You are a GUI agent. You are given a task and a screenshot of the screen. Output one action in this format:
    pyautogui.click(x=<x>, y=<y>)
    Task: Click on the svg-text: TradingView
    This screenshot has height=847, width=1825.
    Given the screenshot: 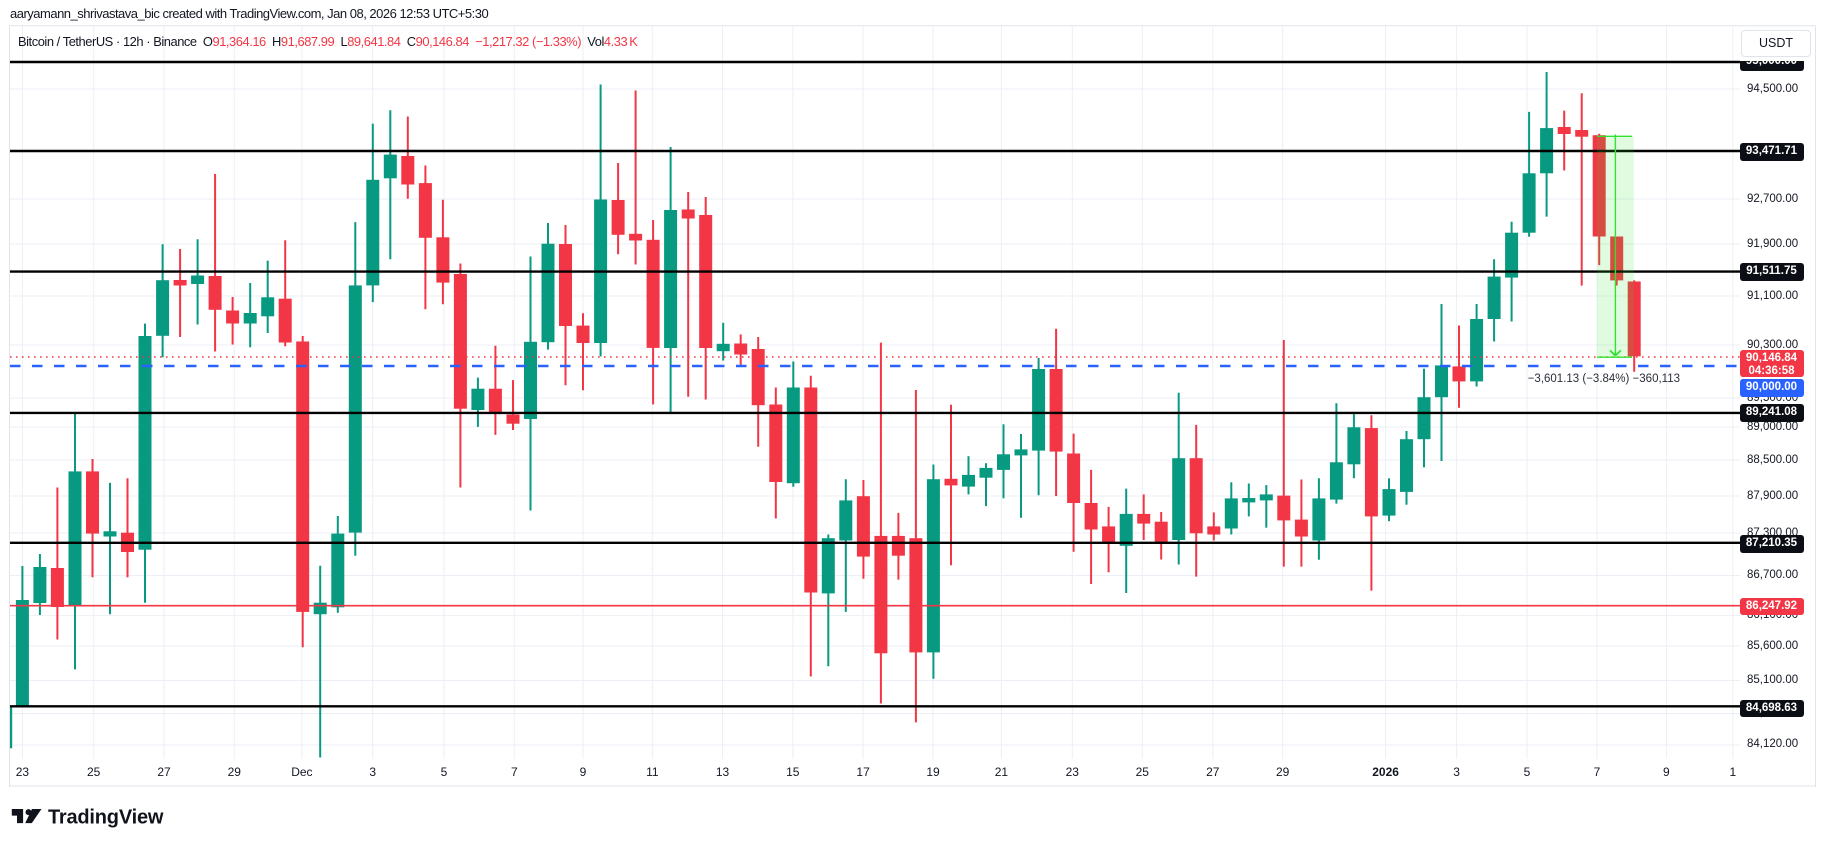 What is the action you would take?
    pyautogui.click(x=106, y=817)
    